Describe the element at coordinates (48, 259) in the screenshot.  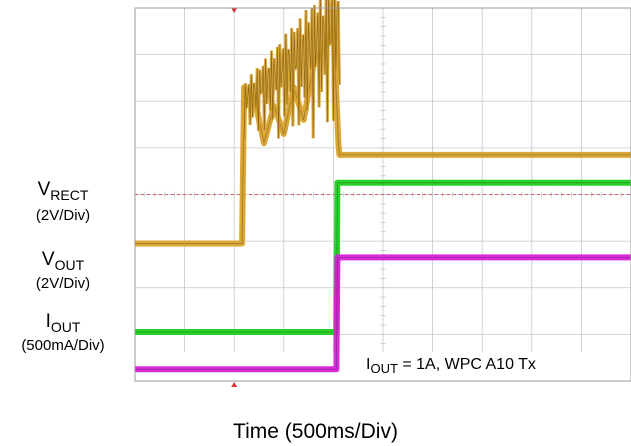
I see `vout-label-main: V` at that location.